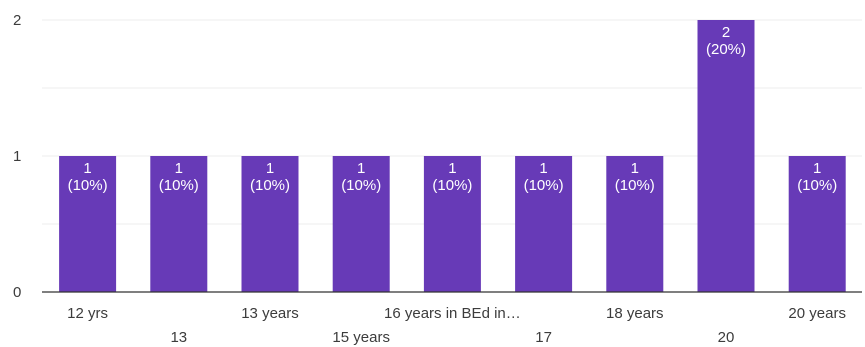 The width and height of the screenshot is (865, 347). I want to click on x-tick-label: 17, so click(543, 337).